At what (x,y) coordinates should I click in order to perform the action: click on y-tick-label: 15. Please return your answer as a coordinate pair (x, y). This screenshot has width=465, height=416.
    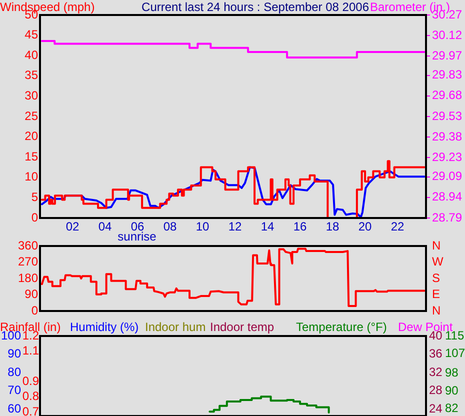
    Looking at the image, I should click on (31, 156).